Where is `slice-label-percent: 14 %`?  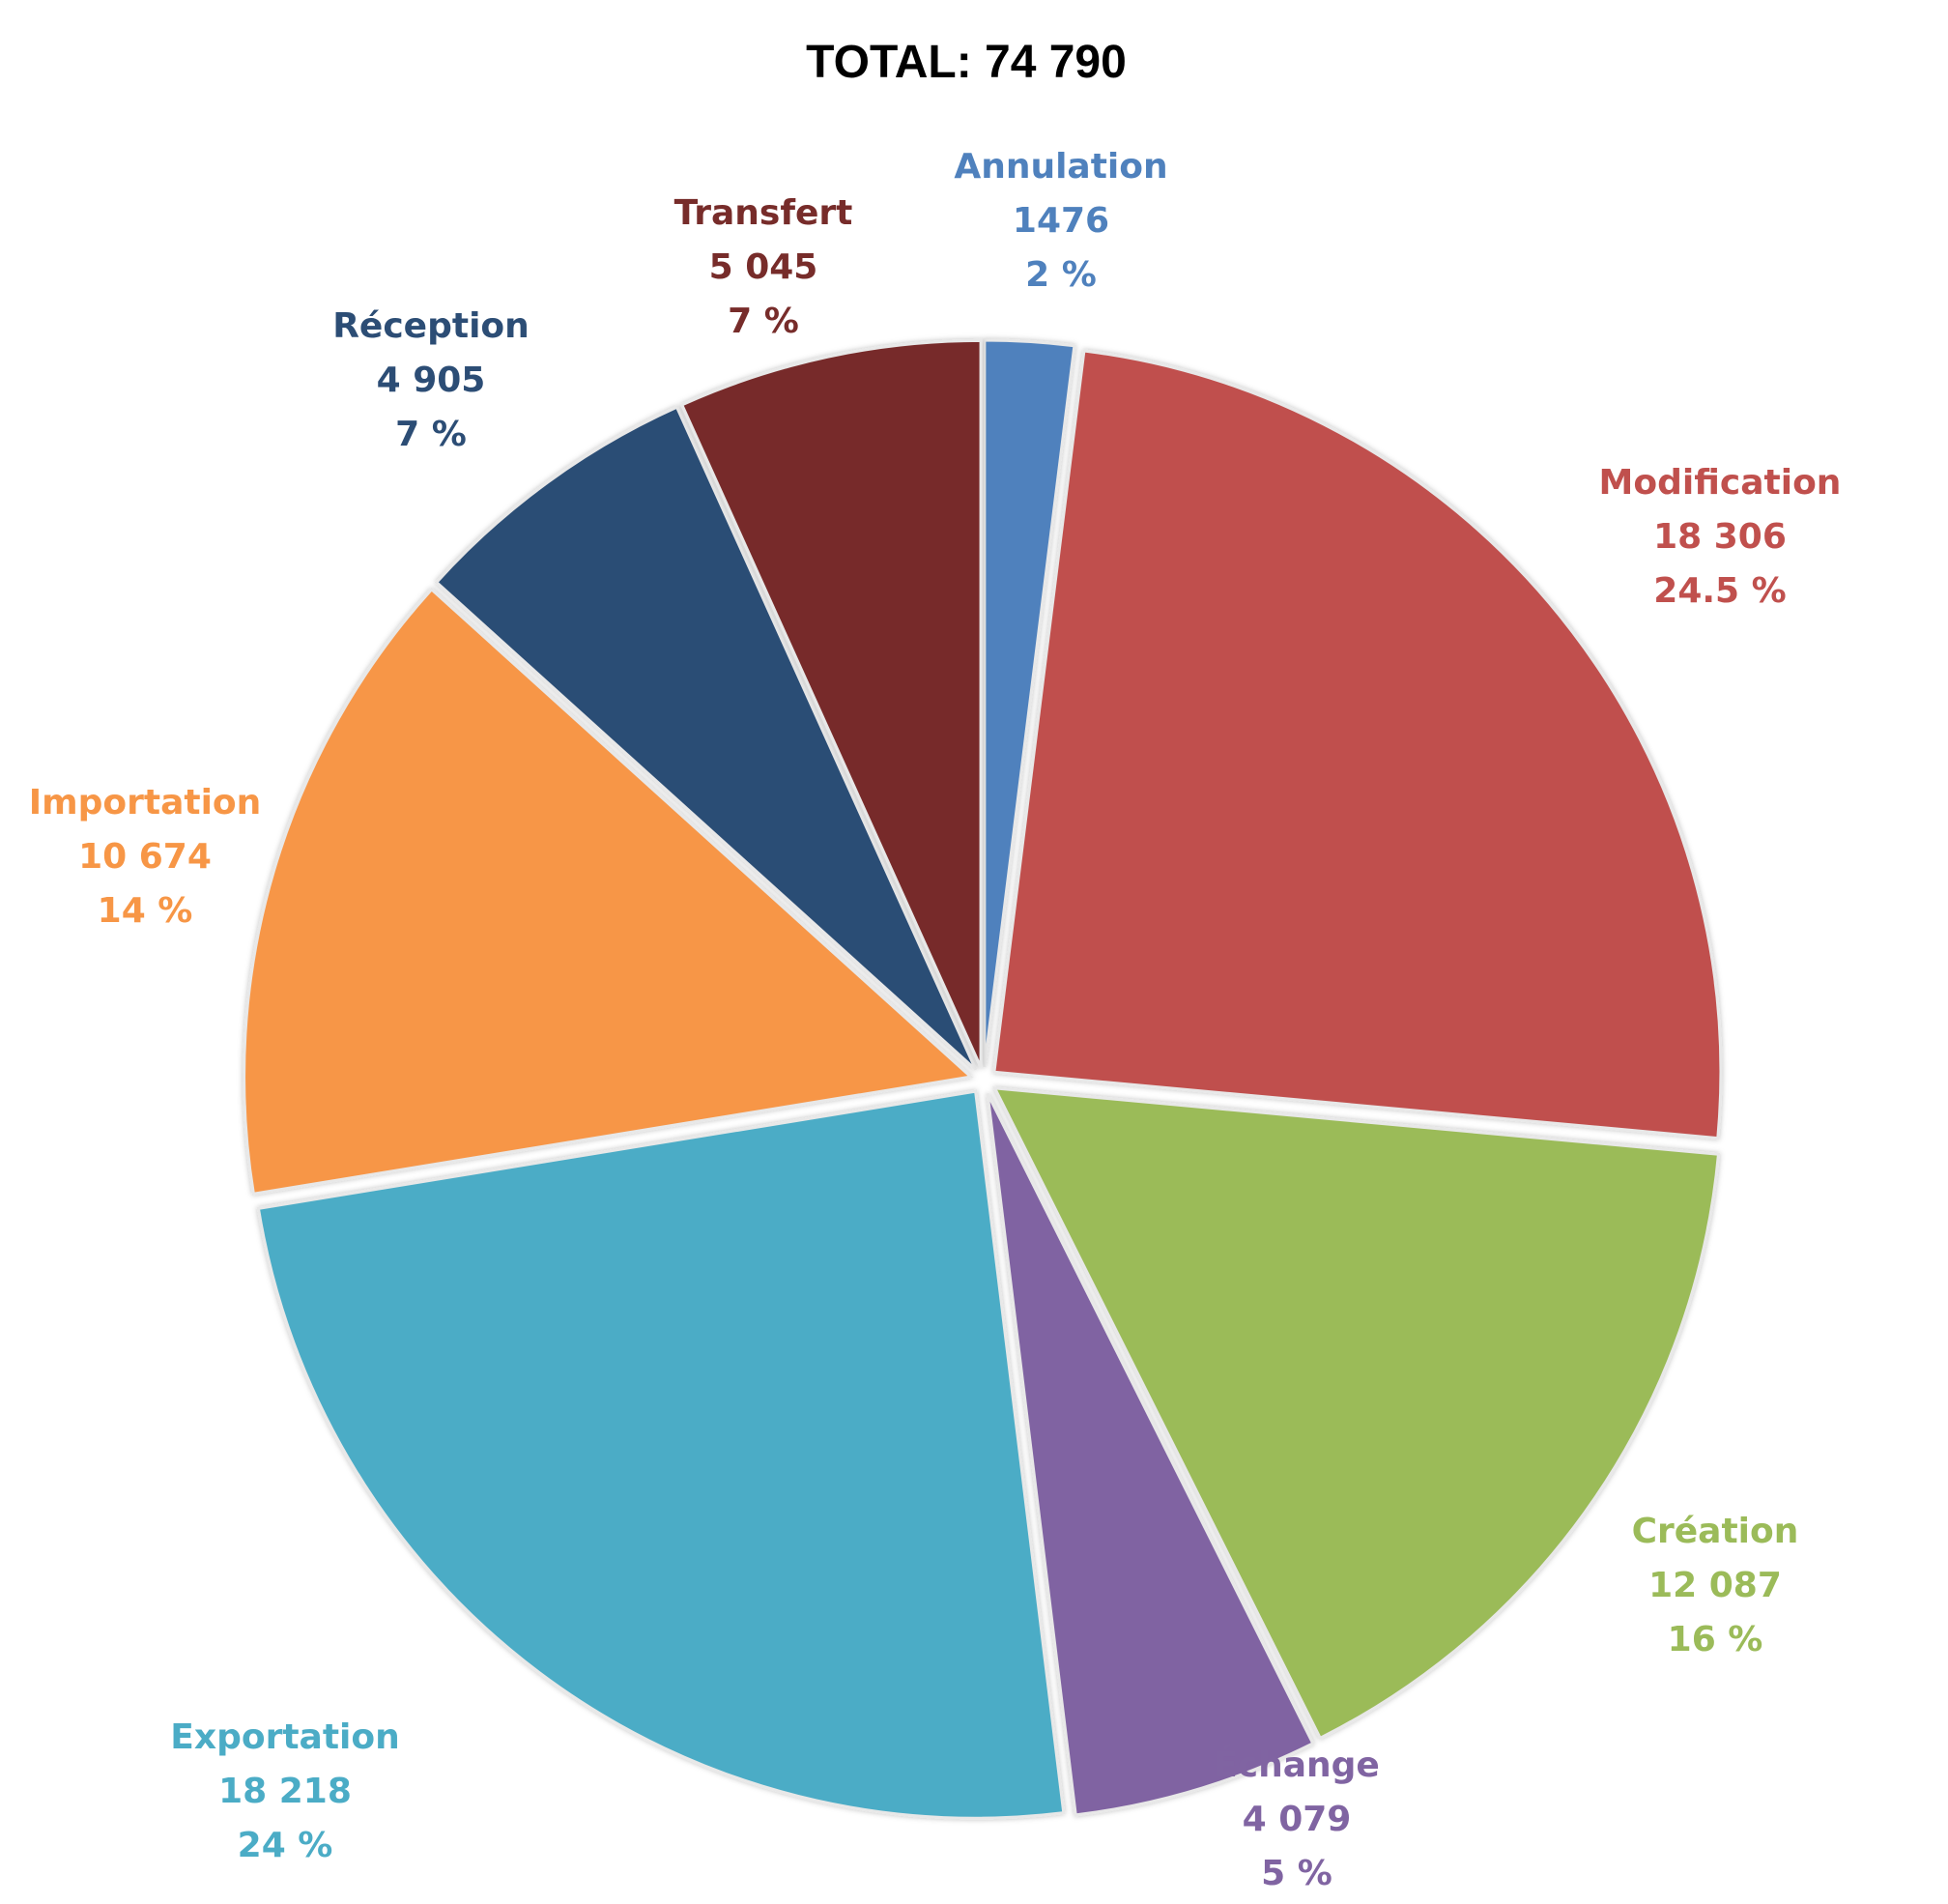
slice-label-percent: 14 % is located at coordinates (145, 911).